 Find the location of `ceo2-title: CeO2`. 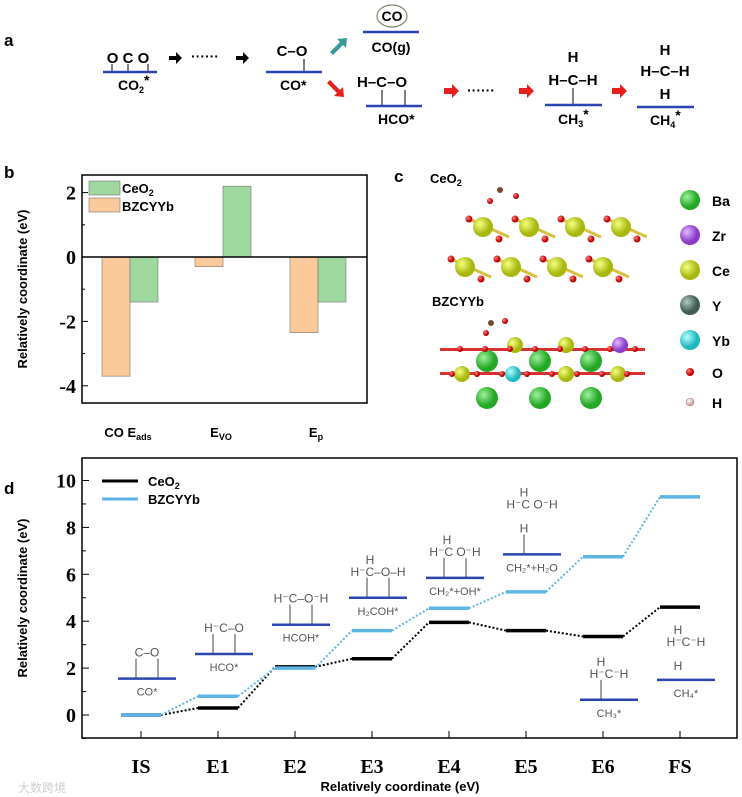

ceo2-title: CeO2 is located at coordinates (446, 179).